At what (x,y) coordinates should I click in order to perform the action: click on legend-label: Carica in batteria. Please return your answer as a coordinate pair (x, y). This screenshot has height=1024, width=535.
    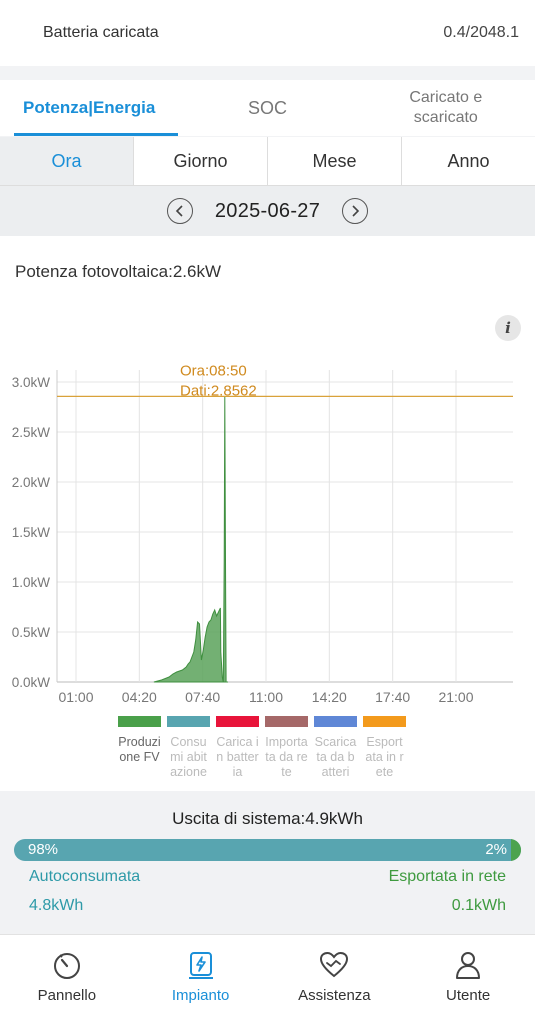
    Looking at the image, I should click on (237, 757).